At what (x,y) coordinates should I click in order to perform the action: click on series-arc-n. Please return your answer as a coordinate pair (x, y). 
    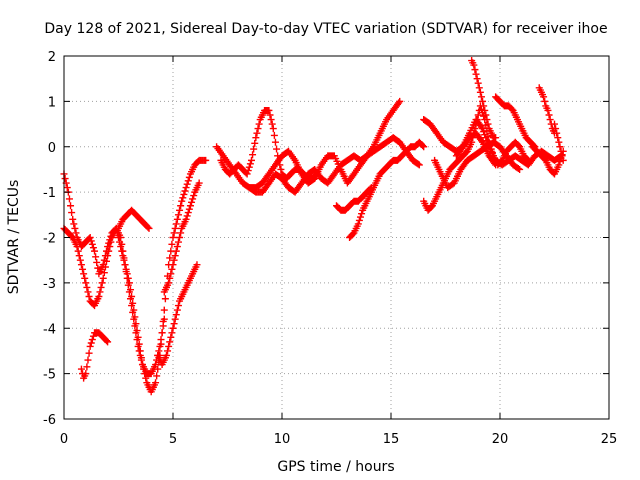
    Looking at the image, I should click on (477, 165).